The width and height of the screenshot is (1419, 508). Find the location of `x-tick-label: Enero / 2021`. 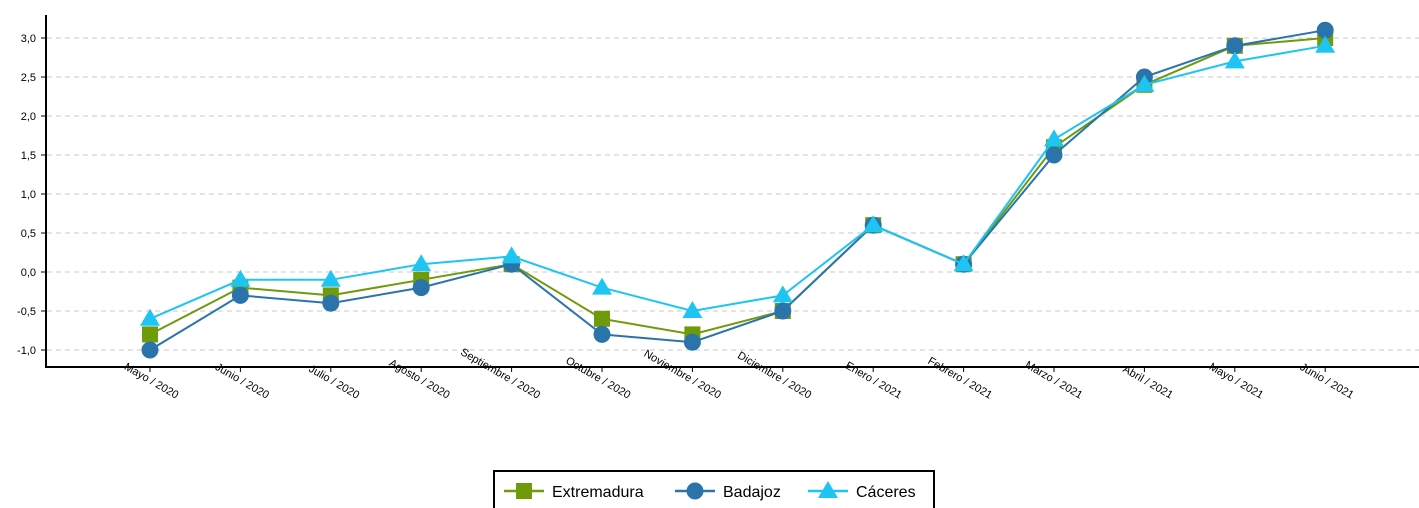

x-tick-label: Enero / 2021 is located at coordinates (873, 381).